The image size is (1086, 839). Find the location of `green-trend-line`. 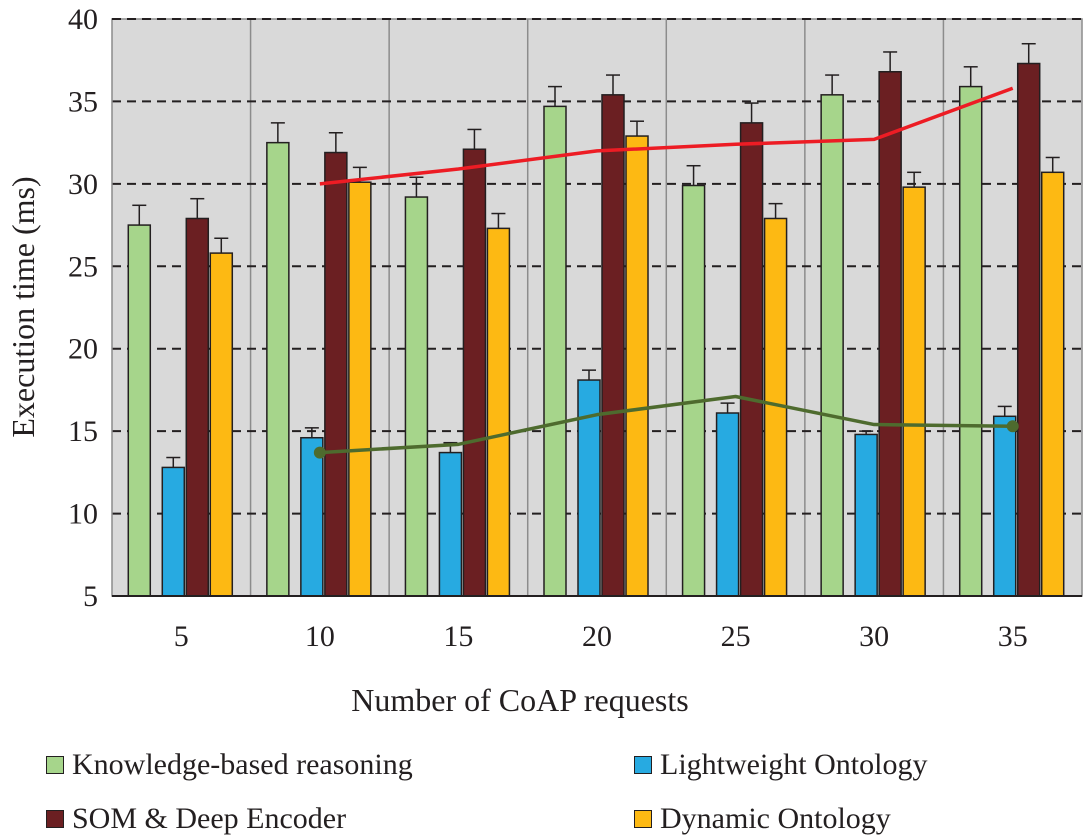

green-trend-line is located at coordinates (666, 424).